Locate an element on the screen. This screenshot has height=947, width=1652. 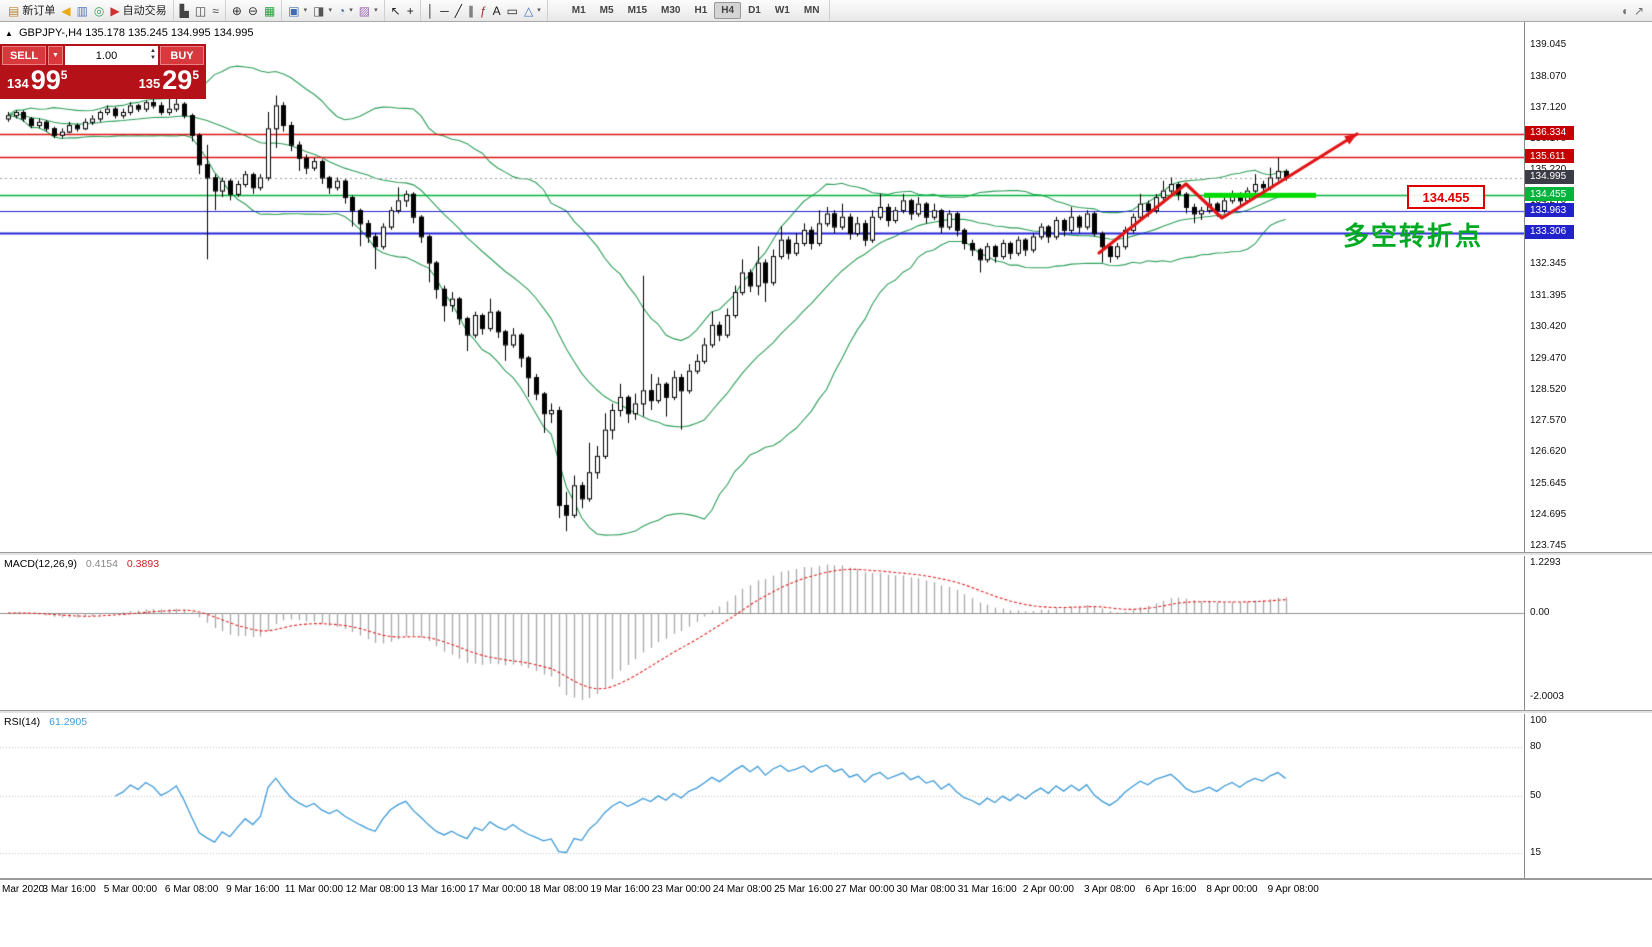
new-chart-button: ▣ ▾ is located at coordinates (297, 11).